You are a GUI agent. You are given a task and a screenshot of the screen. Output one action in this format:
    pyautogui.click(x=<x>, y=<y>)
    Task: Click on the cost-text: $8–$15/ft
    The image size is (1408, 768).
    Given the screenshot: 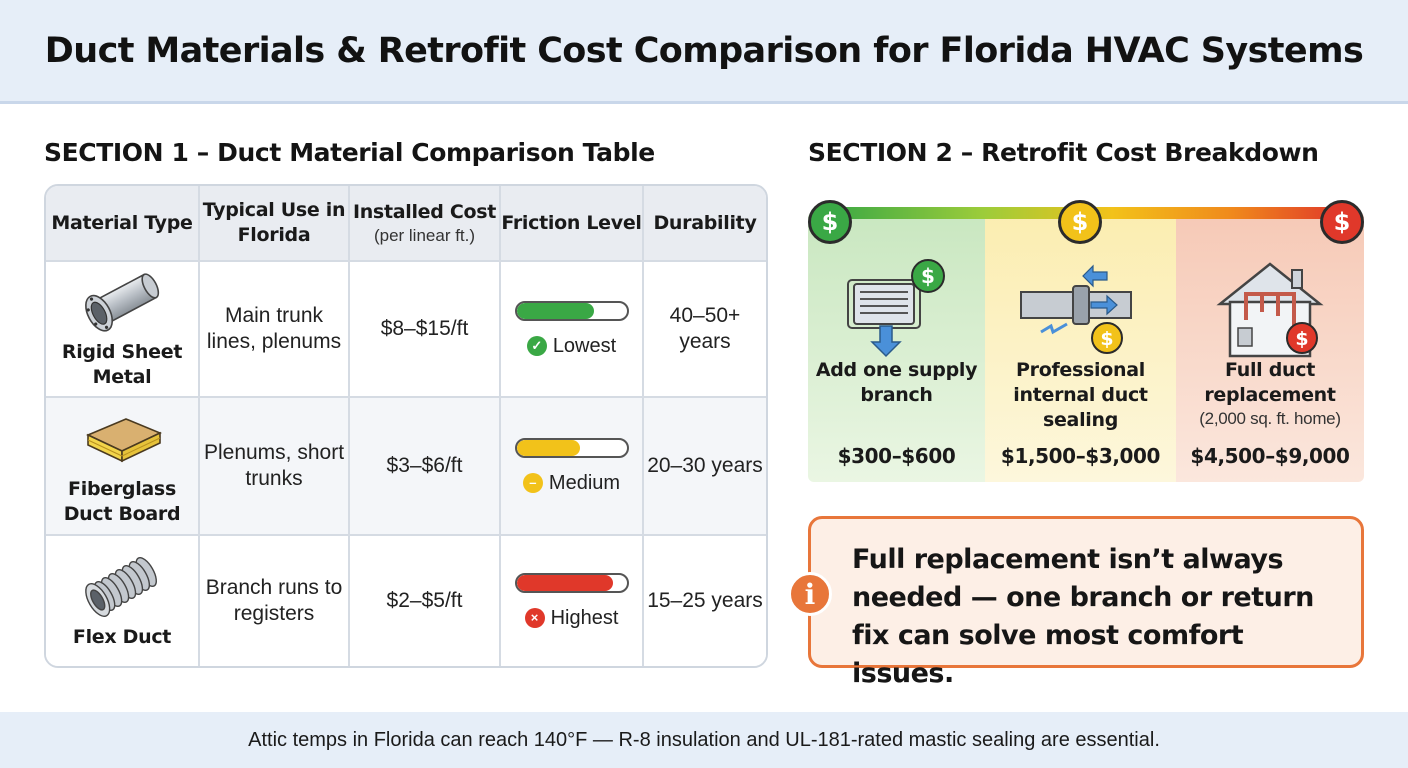 What is the action you would take?
    pyautogui.click(x=424, y=328)
    